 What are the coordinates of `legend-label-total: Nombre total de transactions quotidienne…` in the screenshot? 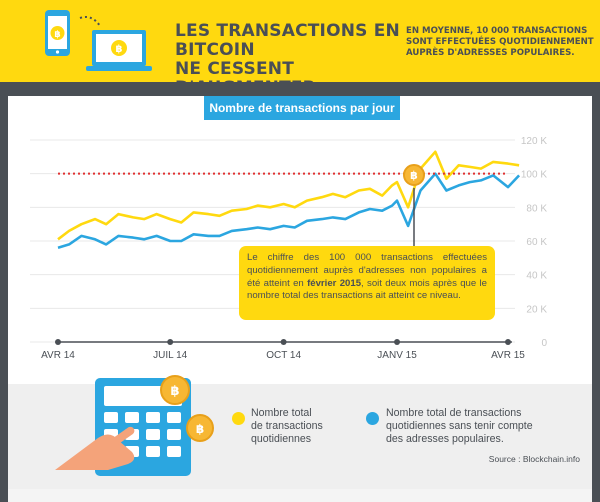 It's located at (311, 426).